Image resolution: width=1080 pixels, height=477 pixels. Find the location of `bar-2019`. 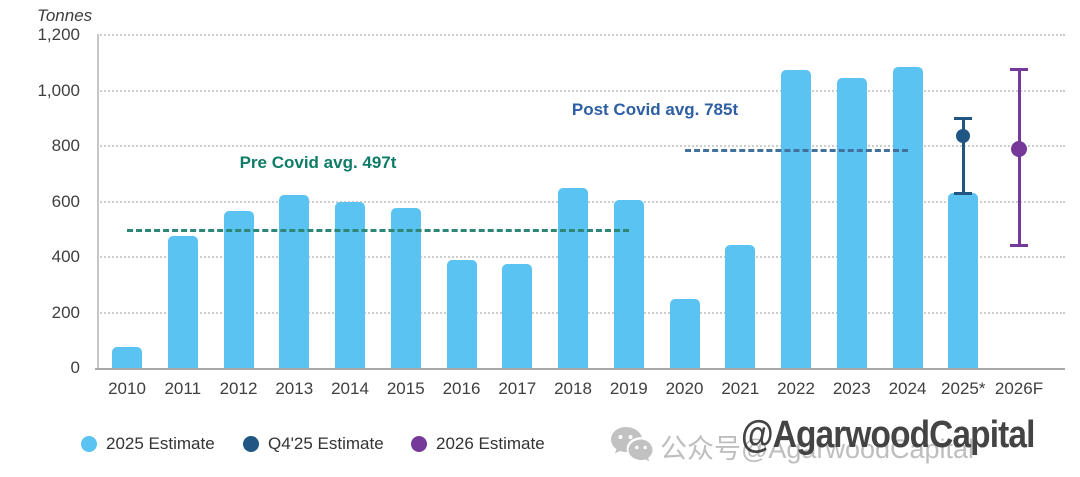

bar-2019 is located at coordinates (628, 284).